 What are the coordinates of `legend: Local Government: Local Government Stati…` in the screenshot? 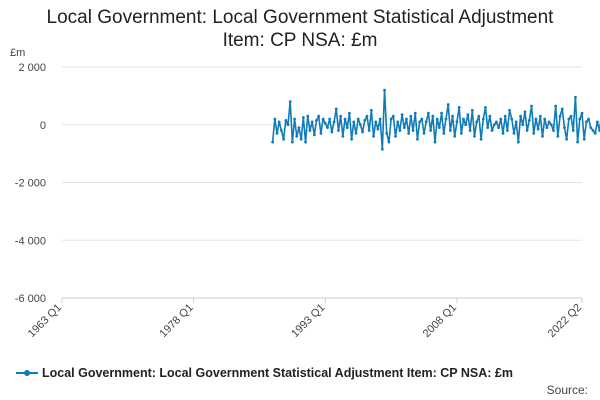 It's located at (264, 373).